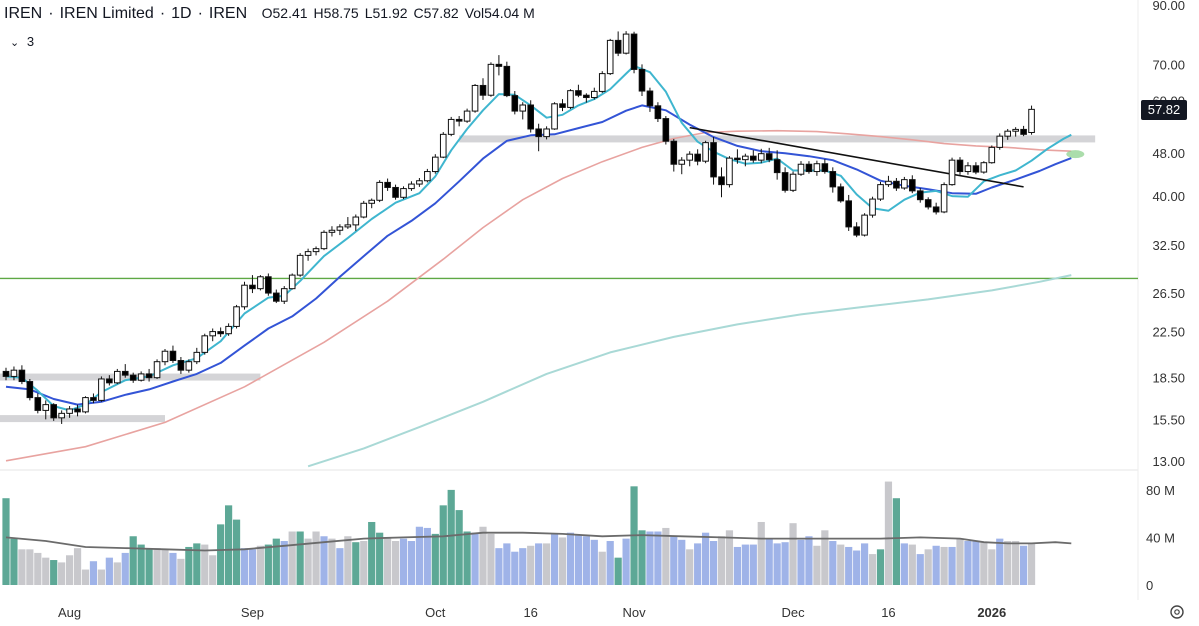 The width and height of the screenshot is (1199, 626). Describe the element at coordinates (284, 13) in the screenshot. I see `ohlc-open: O52.41` at that location.